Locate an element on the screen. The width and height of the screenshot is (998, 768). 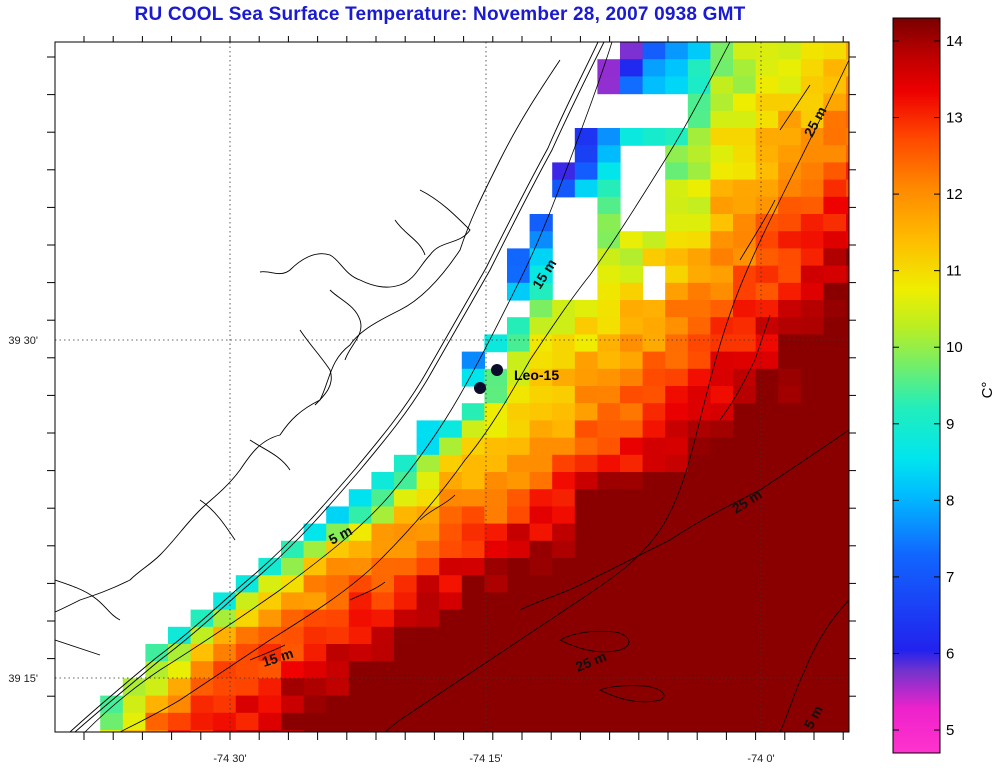
station-marker-inshore is located at coordinates (480, 388).